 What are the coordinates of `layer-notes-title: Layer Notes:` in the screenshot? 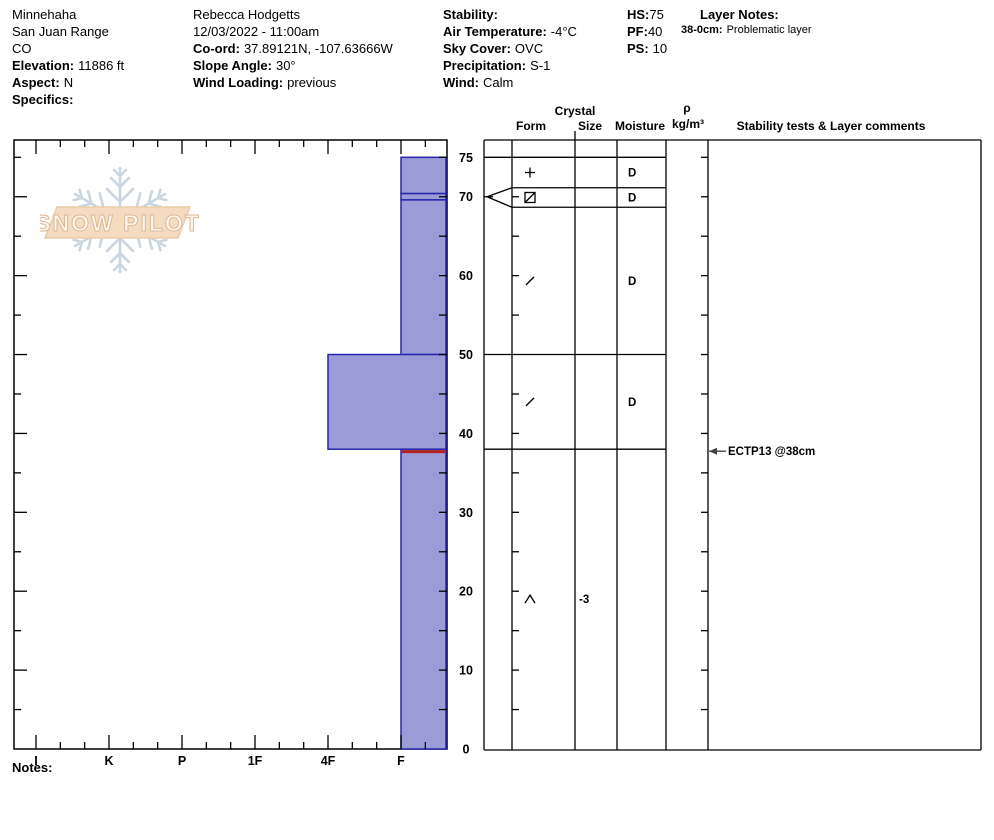 It's located at (739, 14).